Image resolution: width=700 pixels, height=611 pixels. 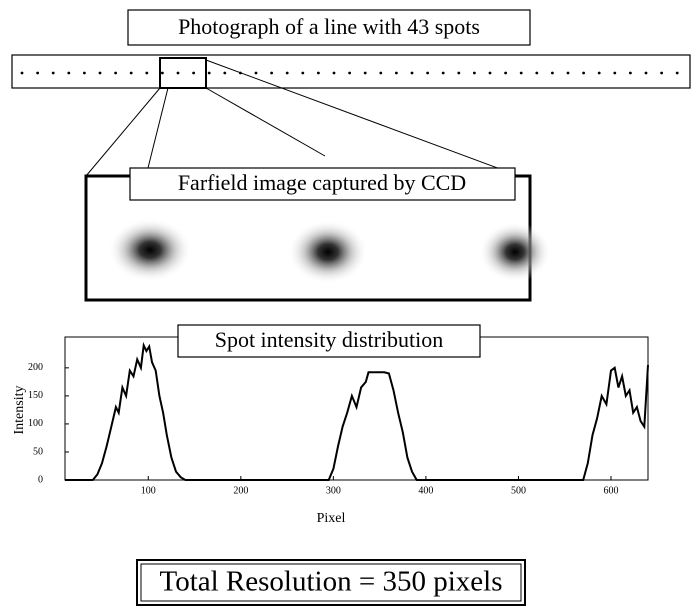 I want to click on y-tick-label: 100, so click(x=35, y=423).